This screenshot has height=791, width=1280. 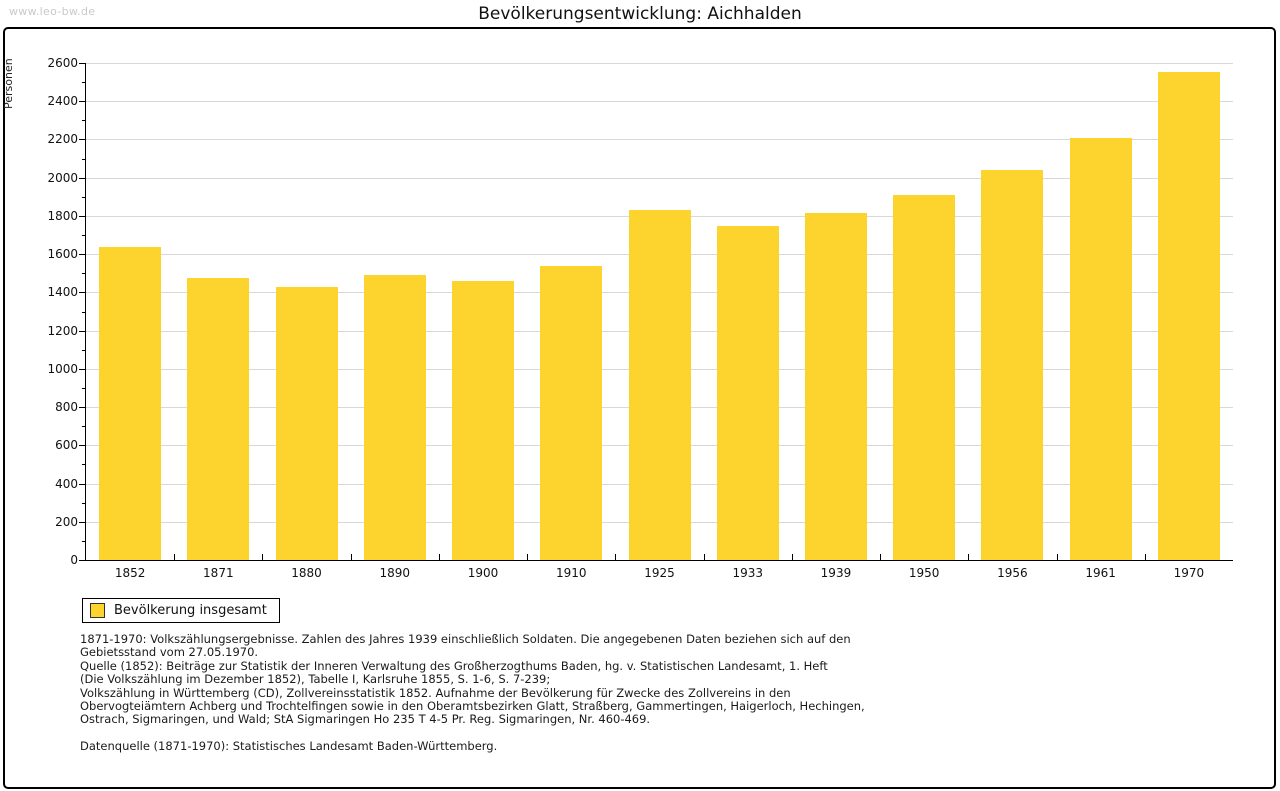 I want to click on legend: Bevölkerung insgesamt, so click(x=181, y=610).